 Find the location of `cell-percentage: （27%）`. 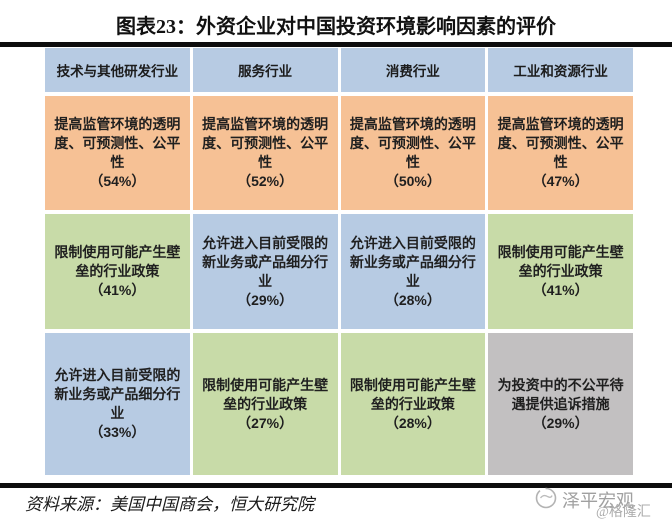

cell-percentage: （27%） is located at coordinates (265, 422).